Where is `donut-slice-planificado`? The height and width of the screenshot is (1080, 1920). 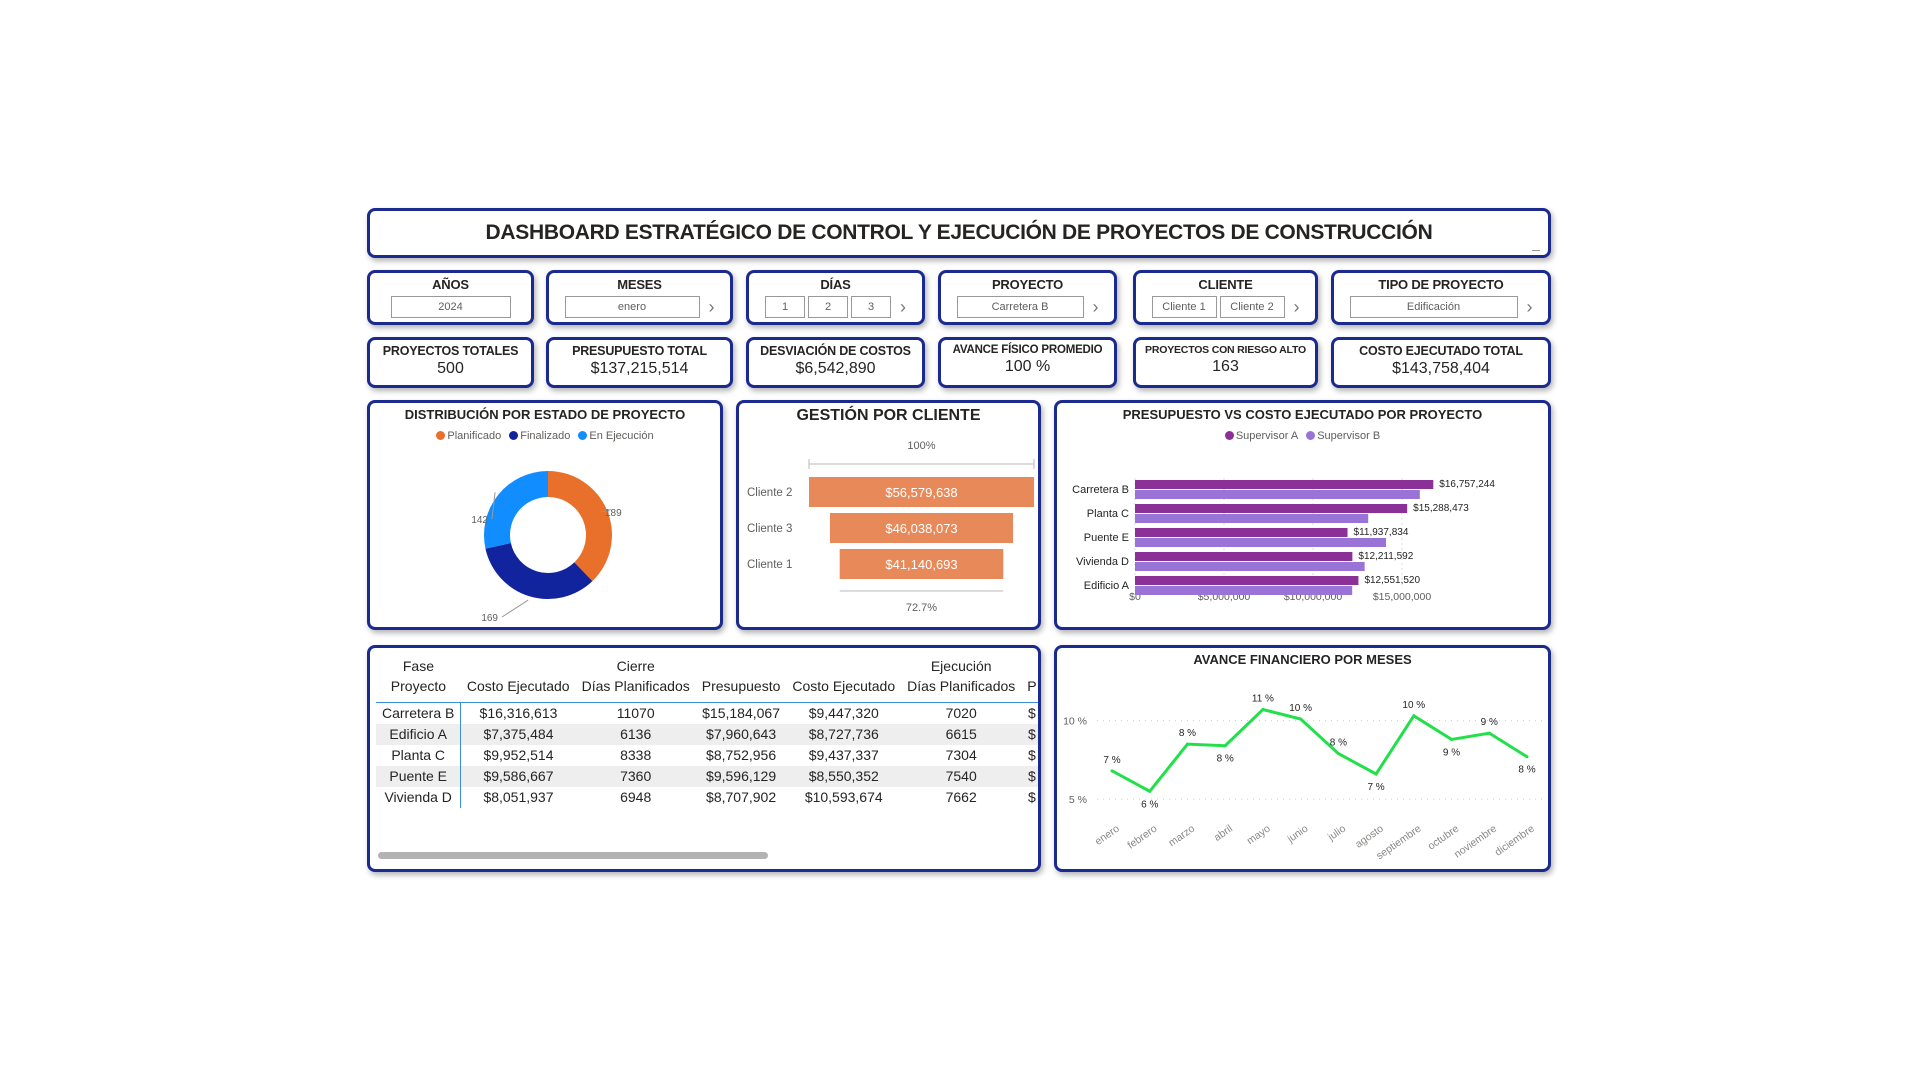 donut-slice-planificado is located at coordinates (580, 526).